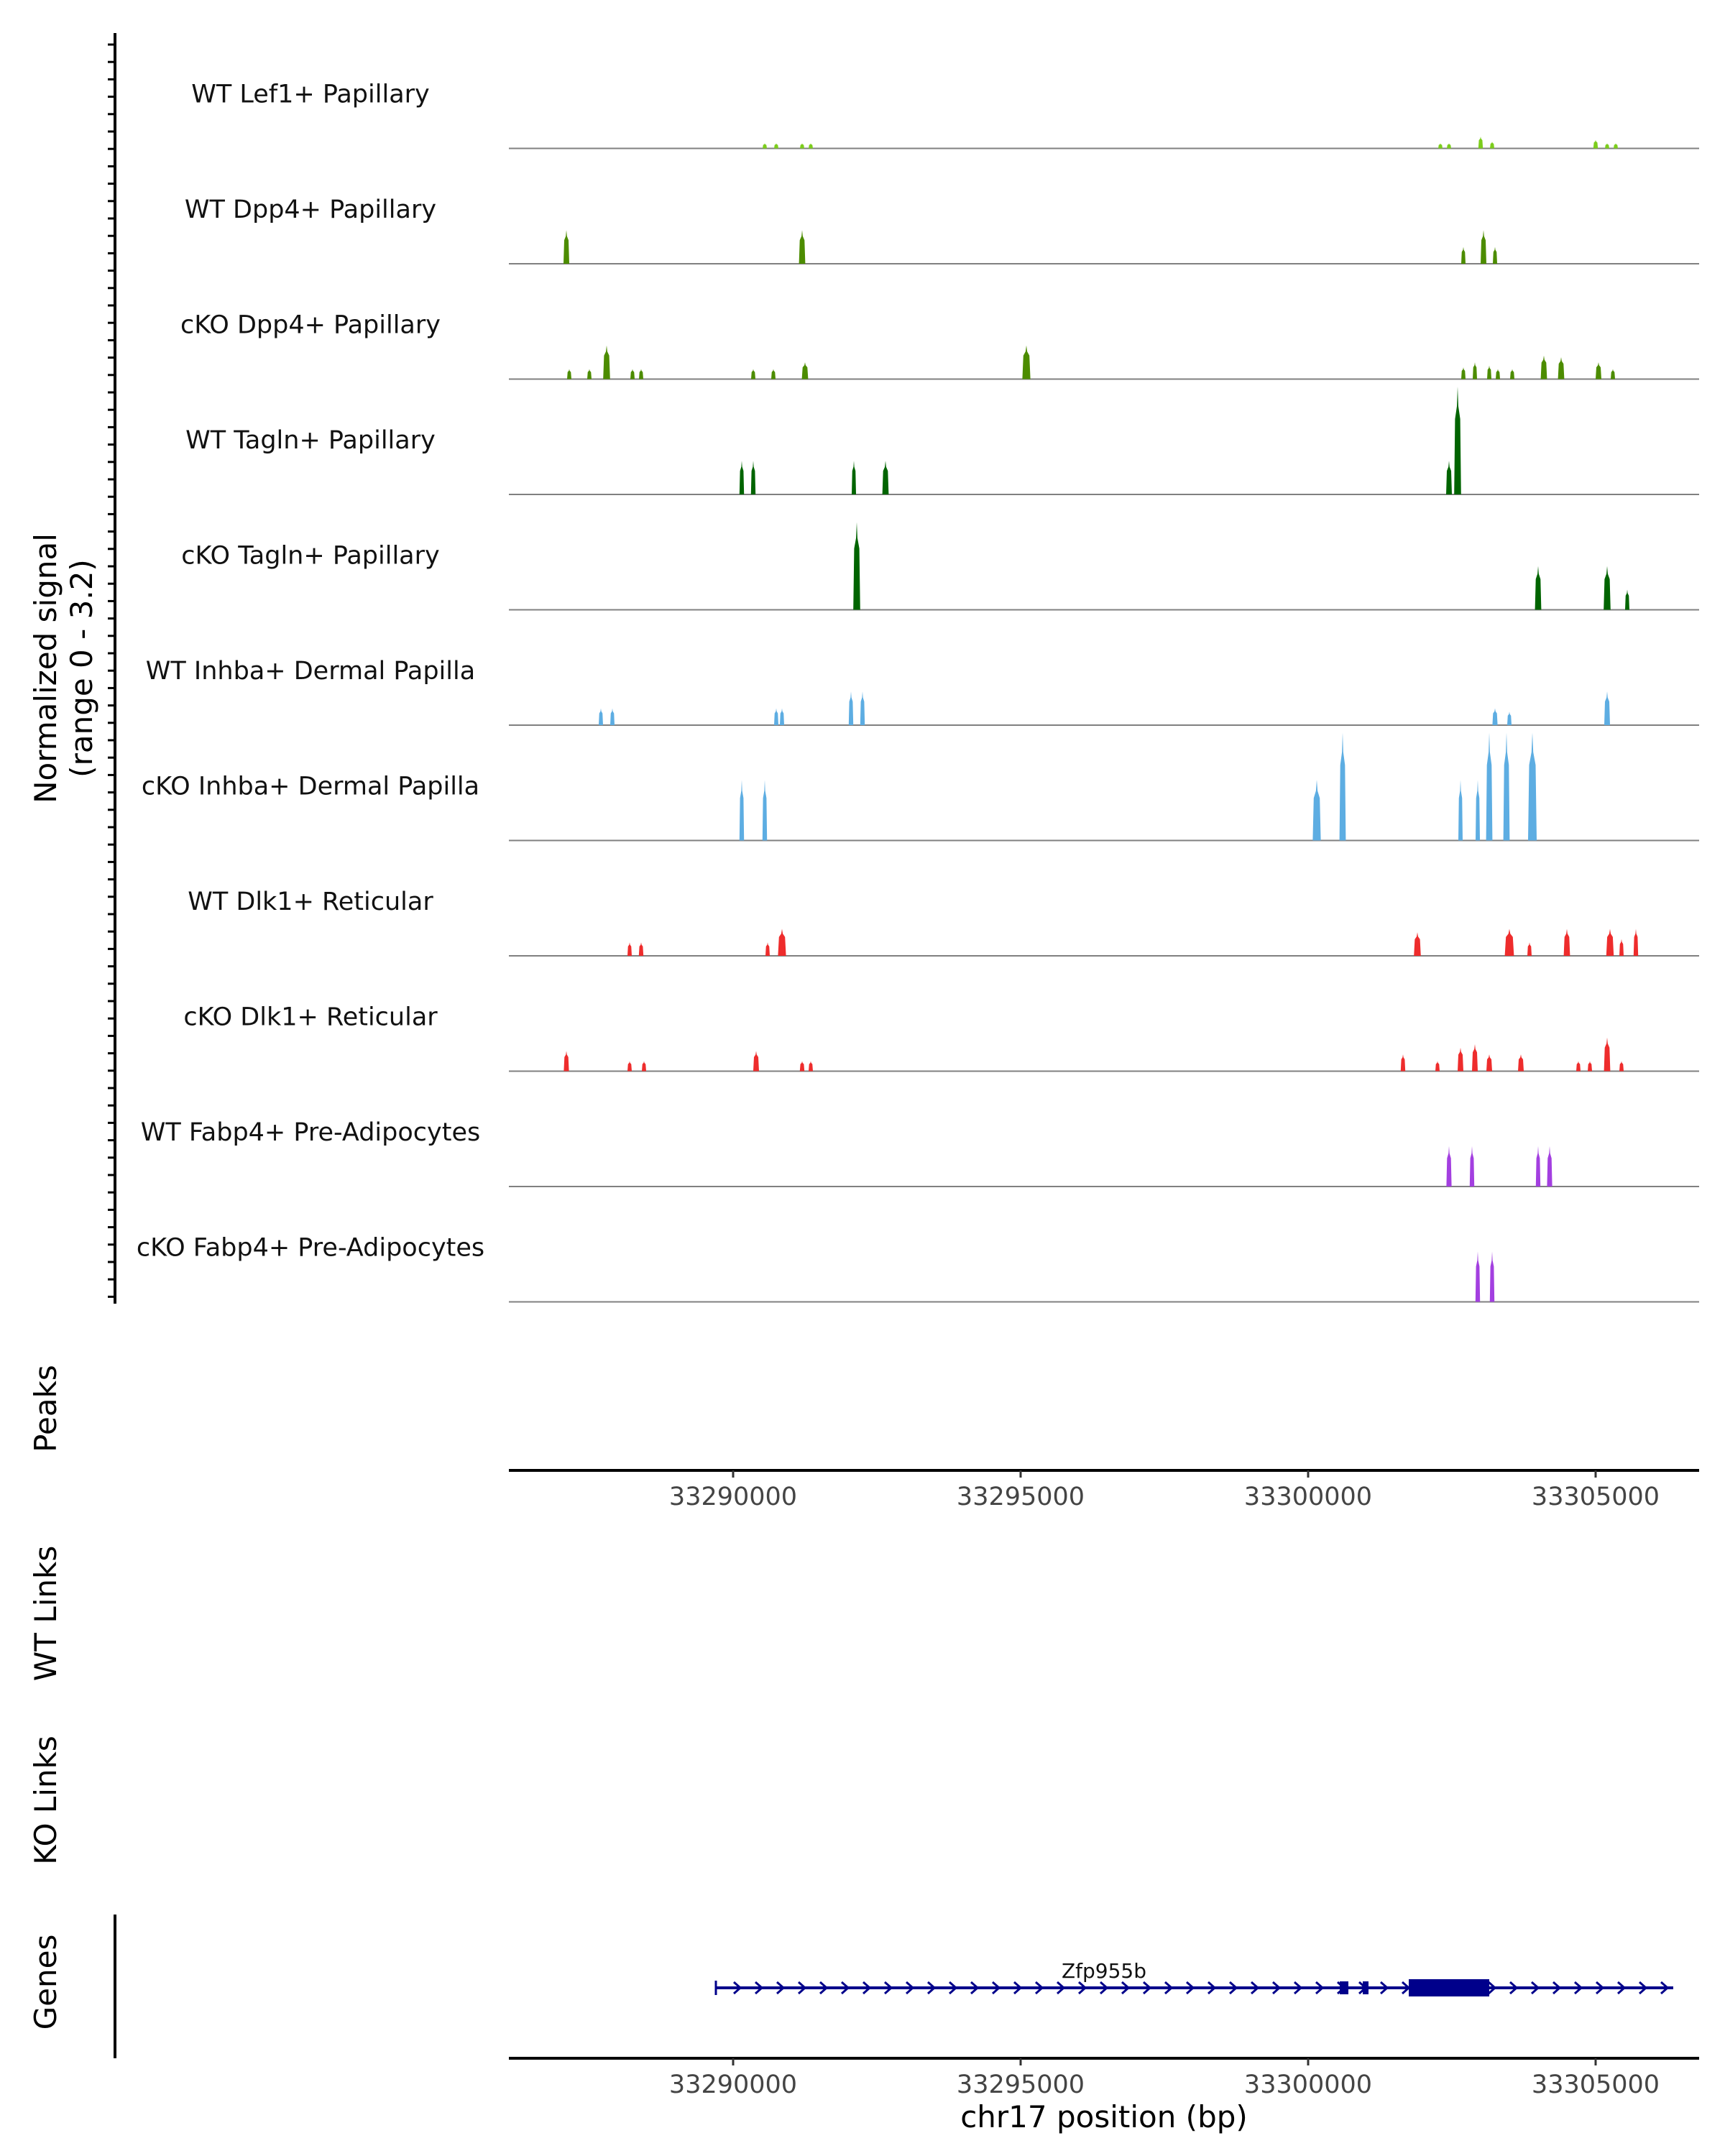  I want to click on x-axis-label: chr17 position (bp), so click(1104, 2116).